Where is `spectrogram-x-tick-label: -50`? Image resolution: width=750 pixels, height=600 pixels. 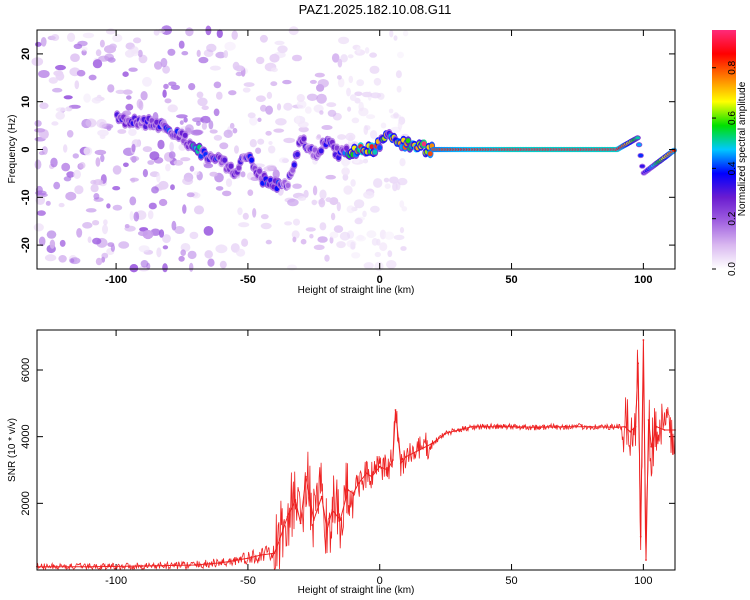
spectrogram-x-tick-label: -50 is located at coordinates (248, 280).